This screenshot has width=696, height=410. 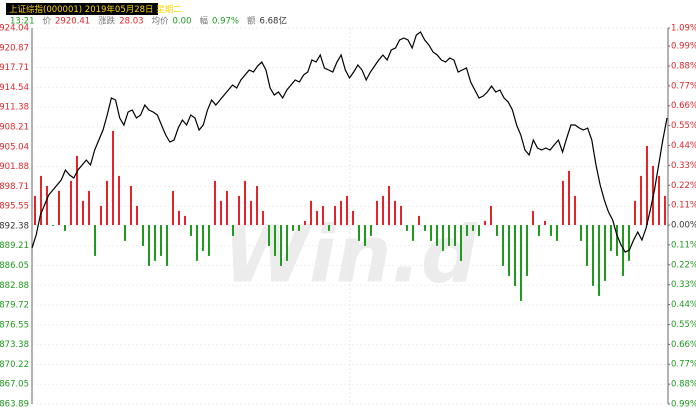 I want to click on y-tick-label: 2889.21, so click(x=14, y=246).